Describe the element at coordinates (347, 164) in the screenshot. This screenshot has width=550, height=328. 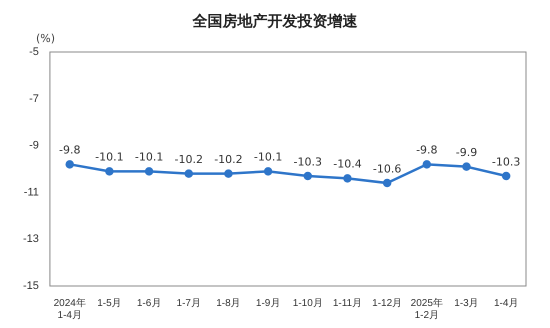
I see `data-label: -10.4` at that location.